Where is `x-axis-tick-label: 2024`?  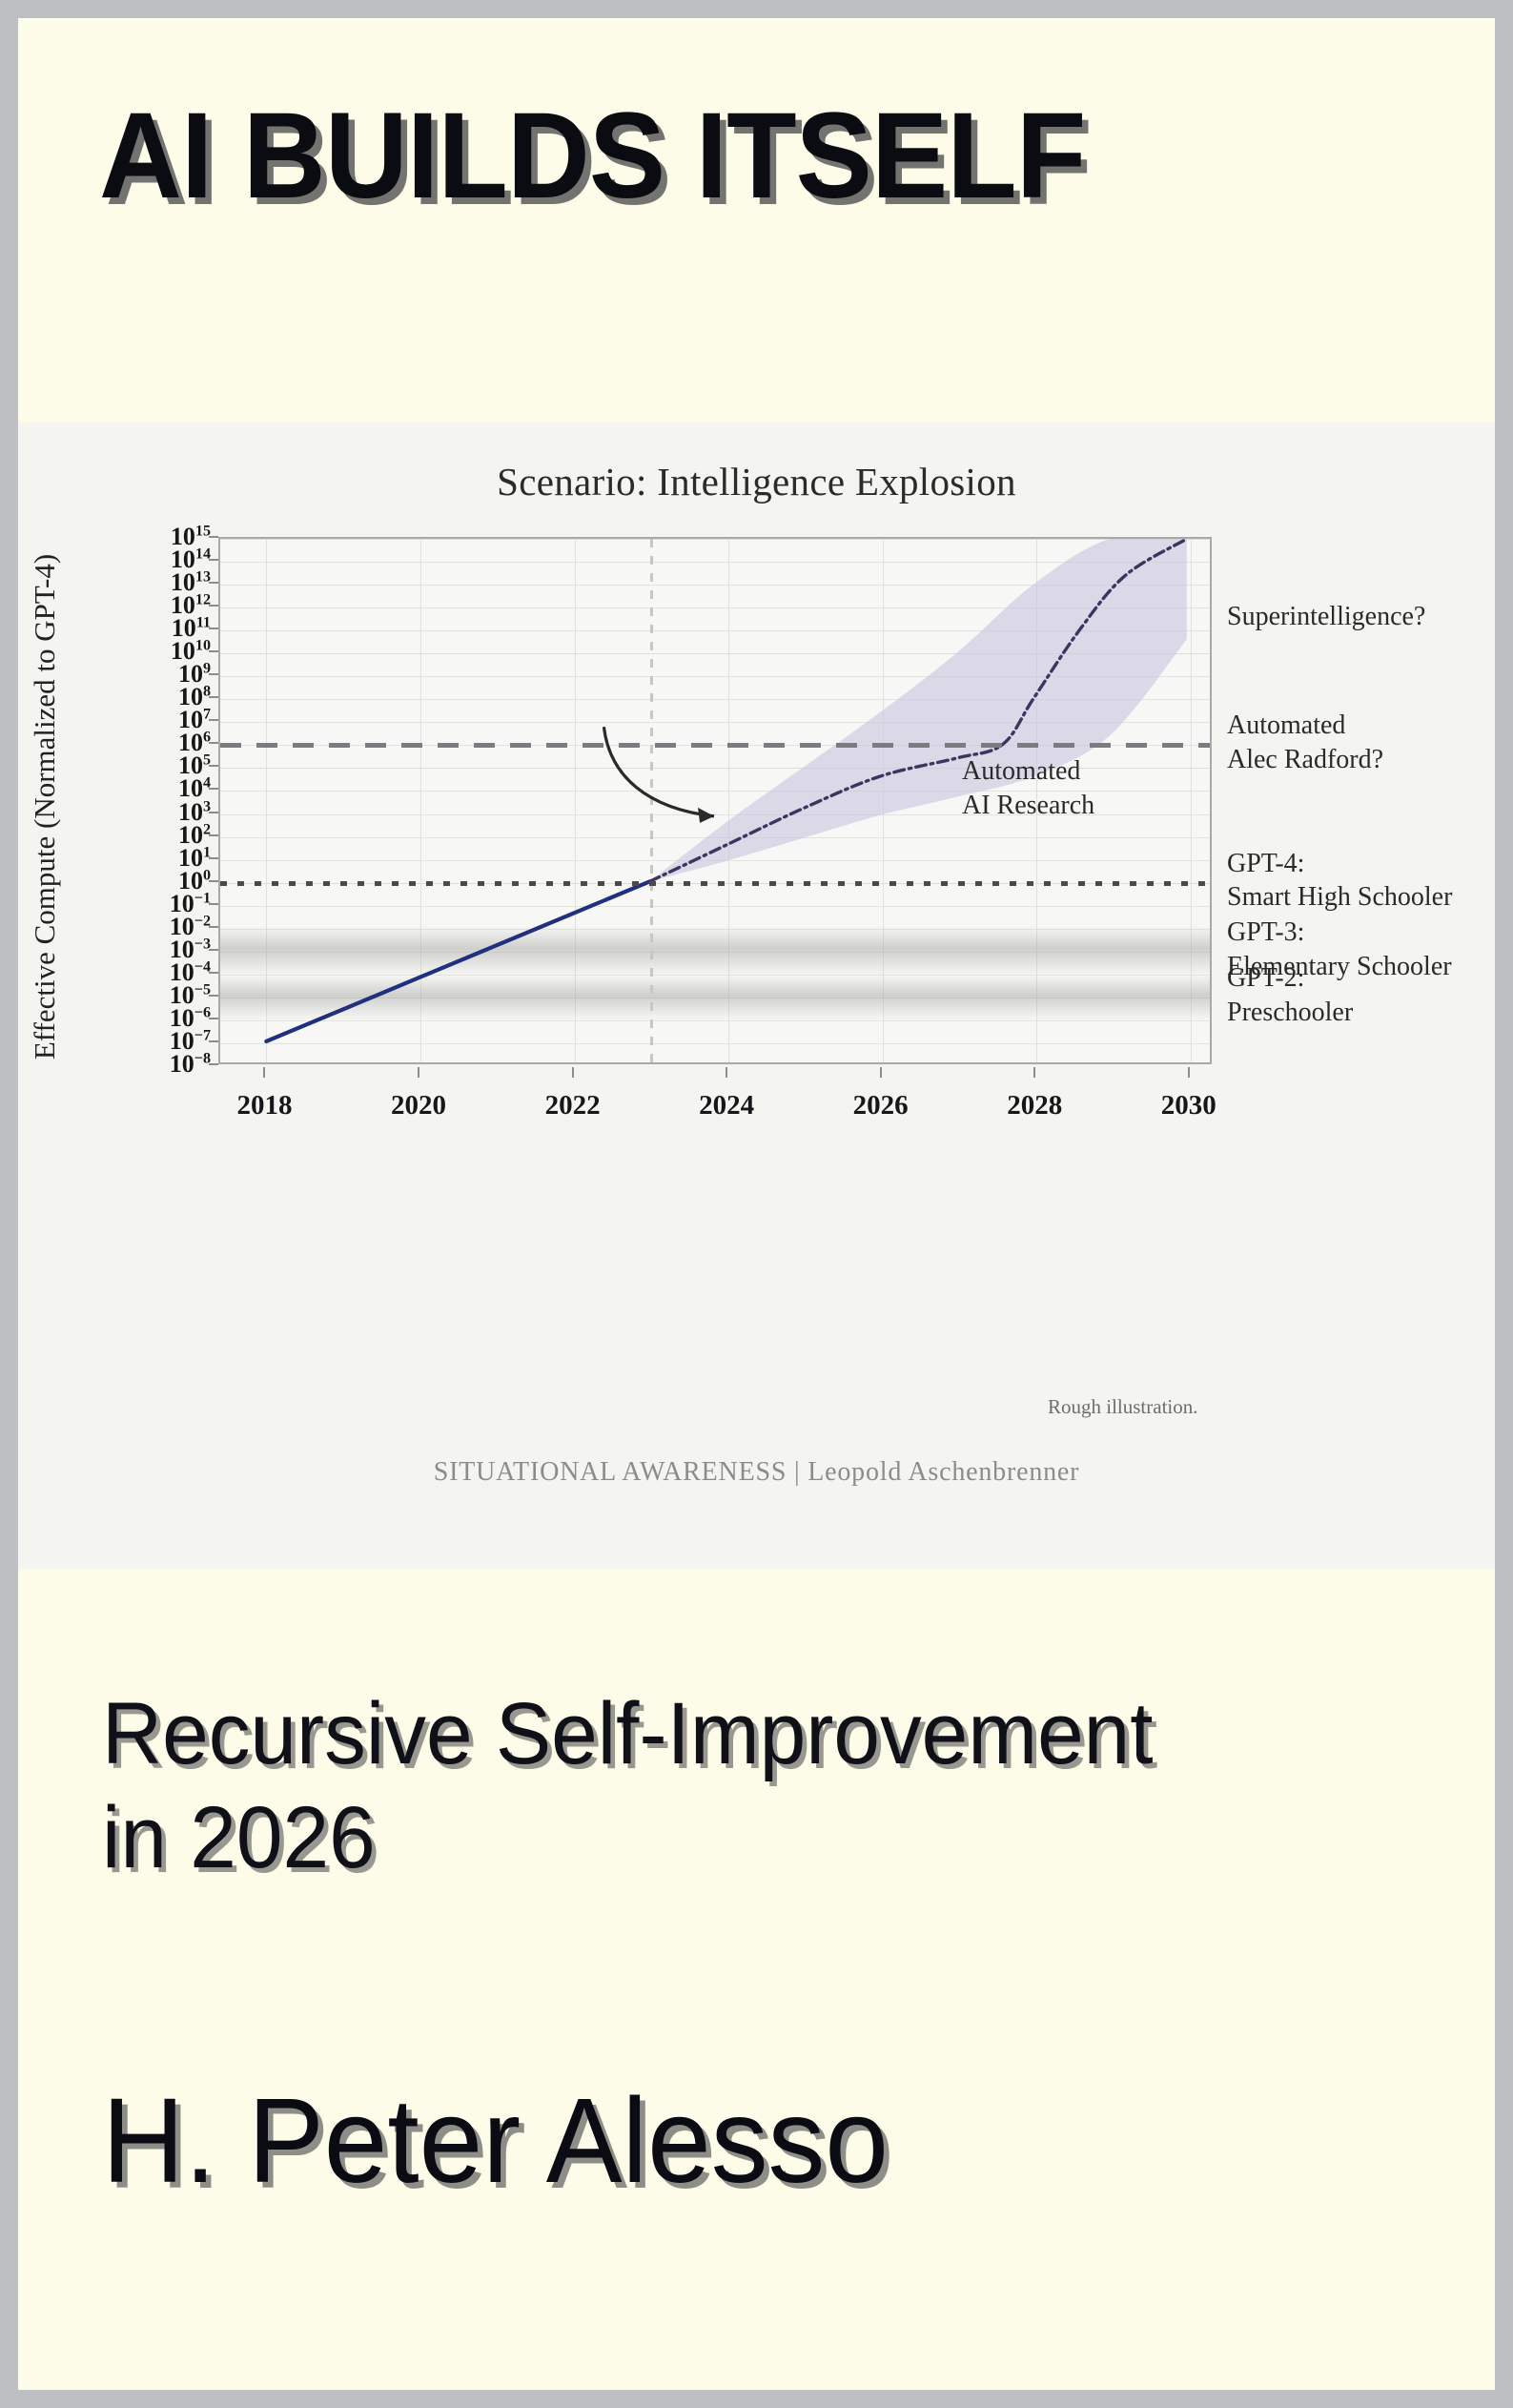
x-axis-tick-label: 2024 is located at coordinates (727, 1105).